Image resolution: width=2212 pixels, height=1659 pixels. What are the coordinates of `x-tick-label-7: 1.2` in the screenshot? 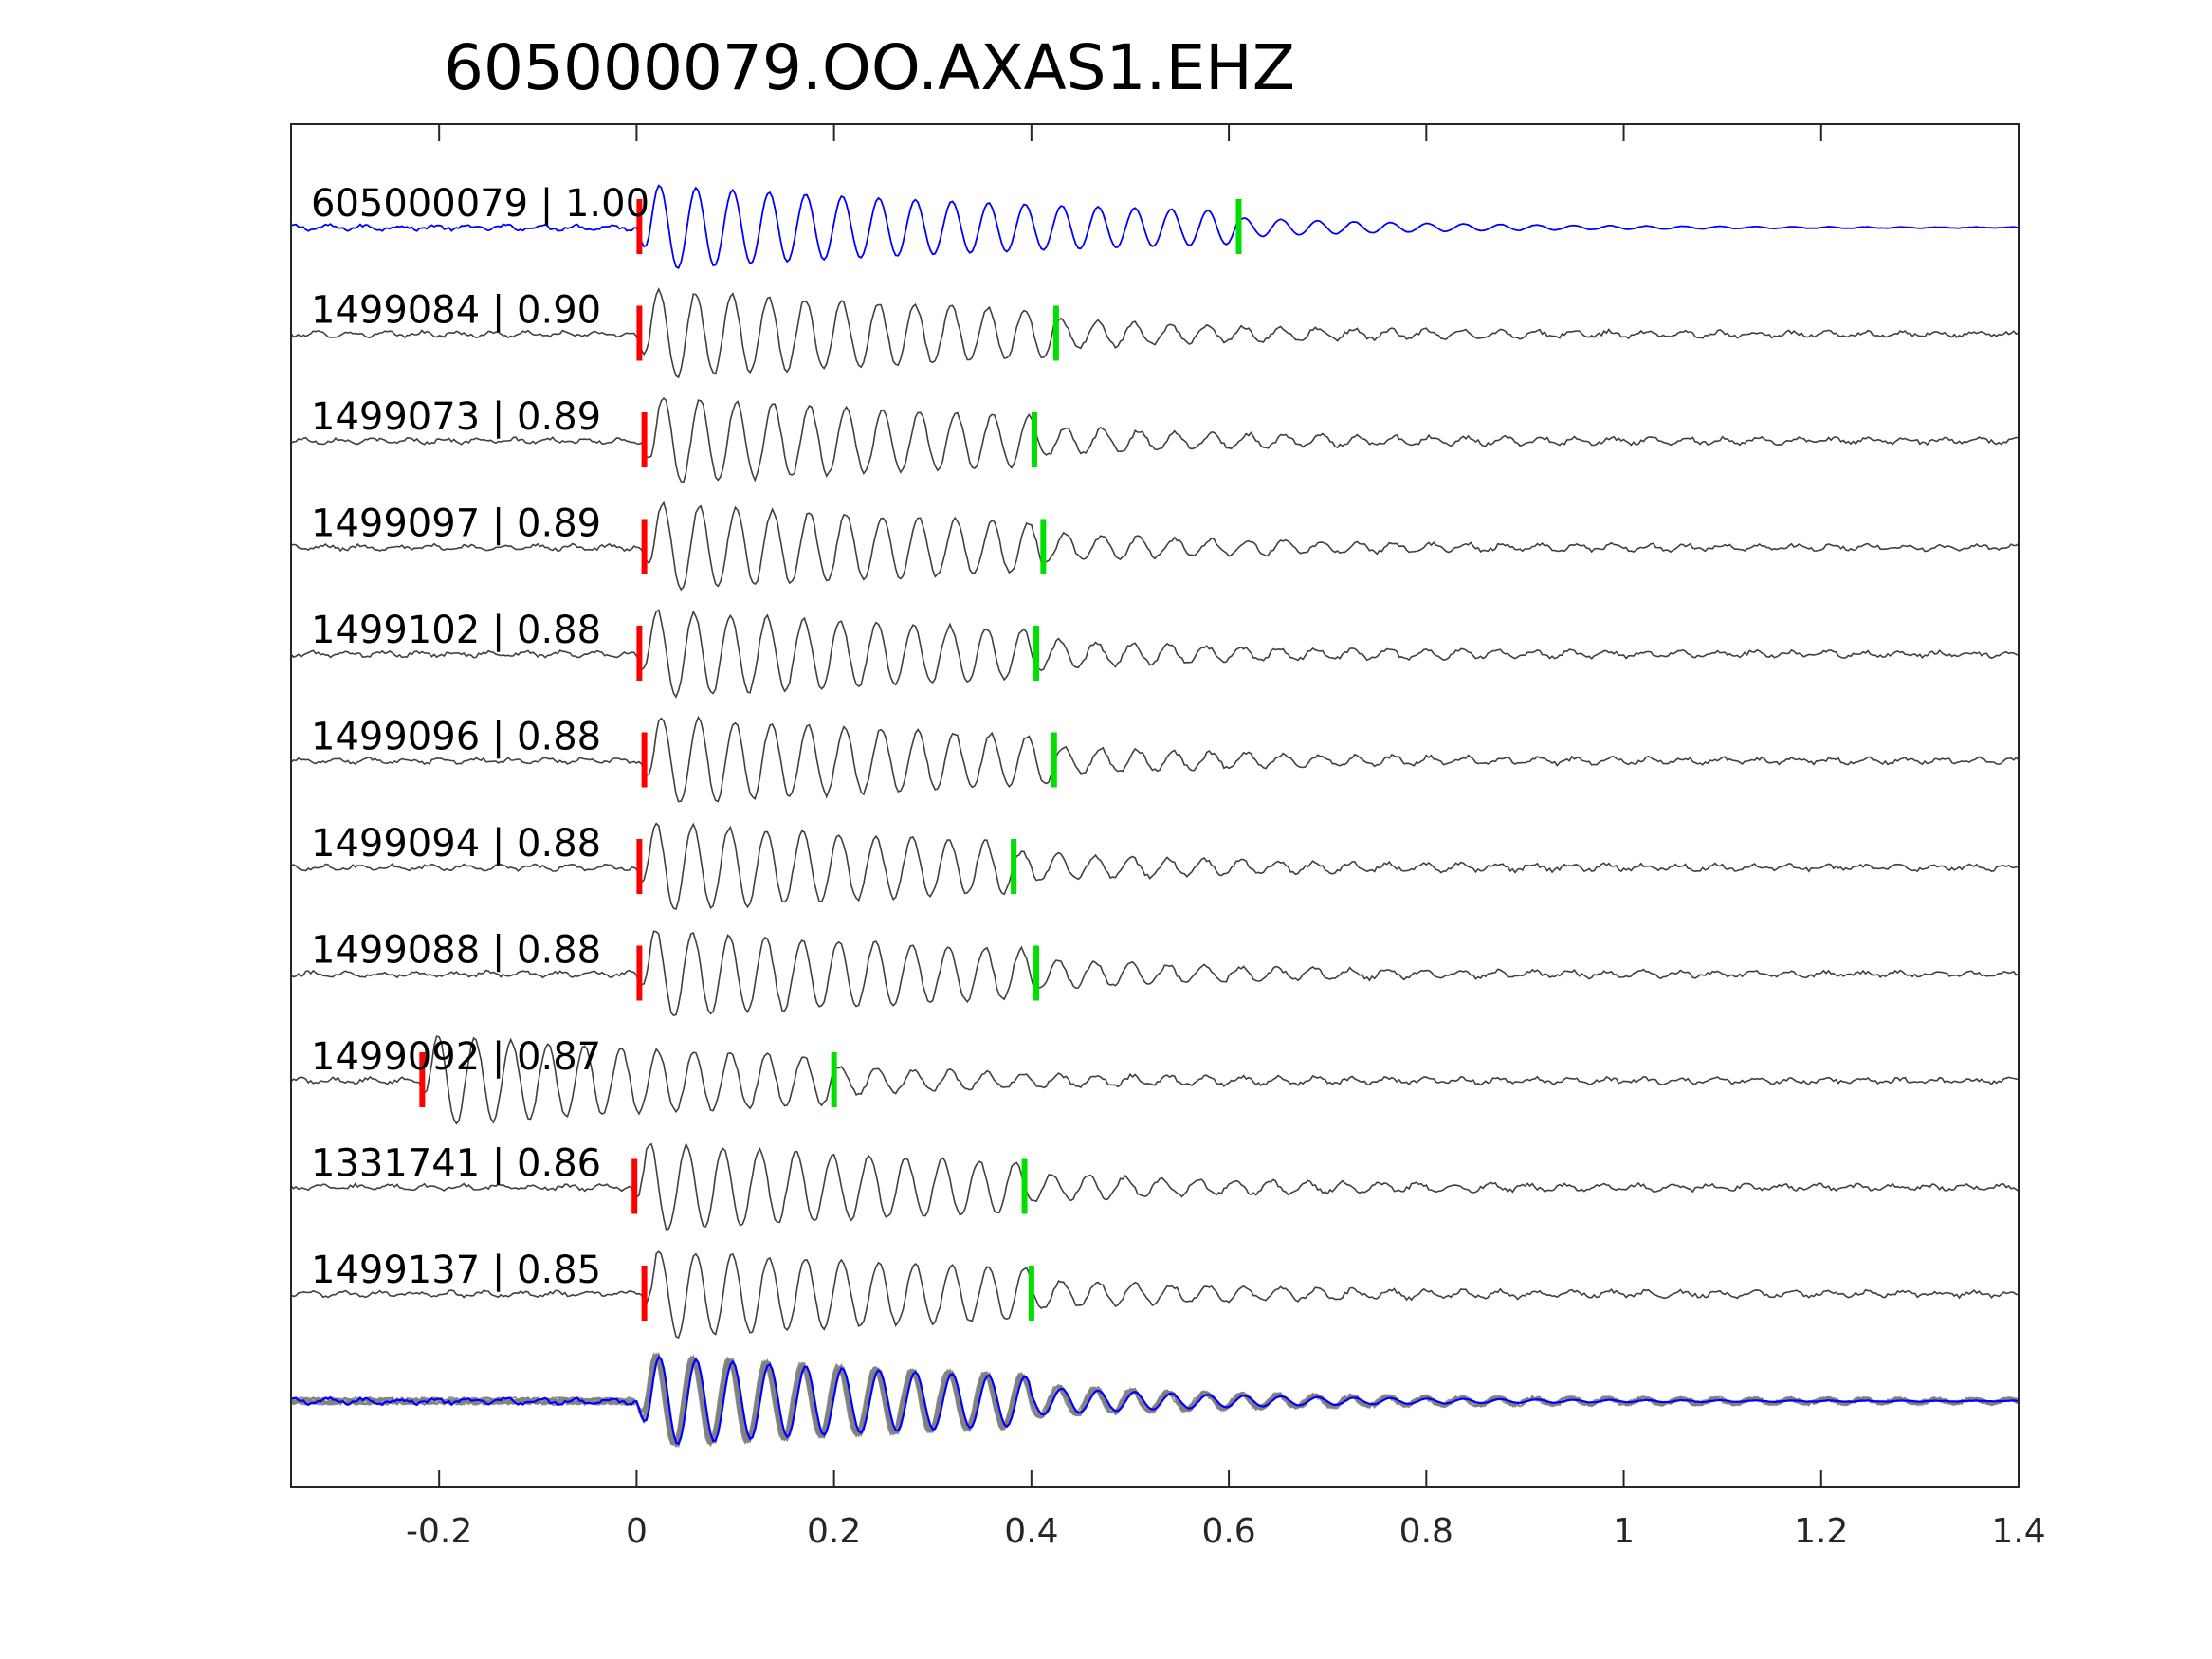 It's located at (1821, 1531).